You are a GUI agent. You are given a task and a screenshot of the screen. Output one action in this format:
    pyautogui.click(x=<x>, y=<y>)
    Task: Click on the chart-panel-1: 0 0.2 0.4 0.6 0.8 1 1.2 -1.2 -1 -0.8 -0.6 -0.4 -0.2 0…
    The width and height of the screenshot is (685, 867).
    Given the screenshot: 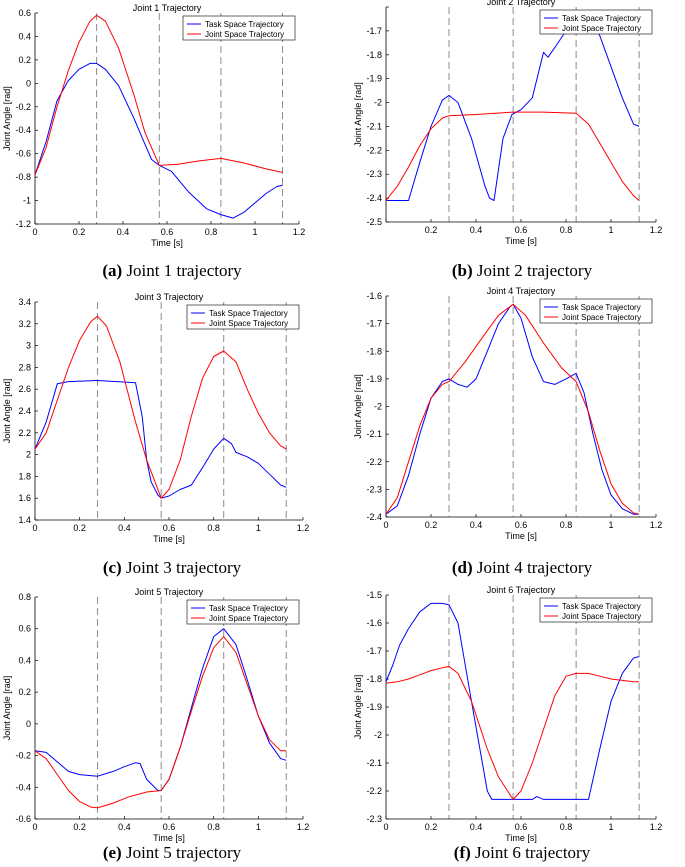 What is the action you would take?
    pyautogui.click(x=153, y=141)
    